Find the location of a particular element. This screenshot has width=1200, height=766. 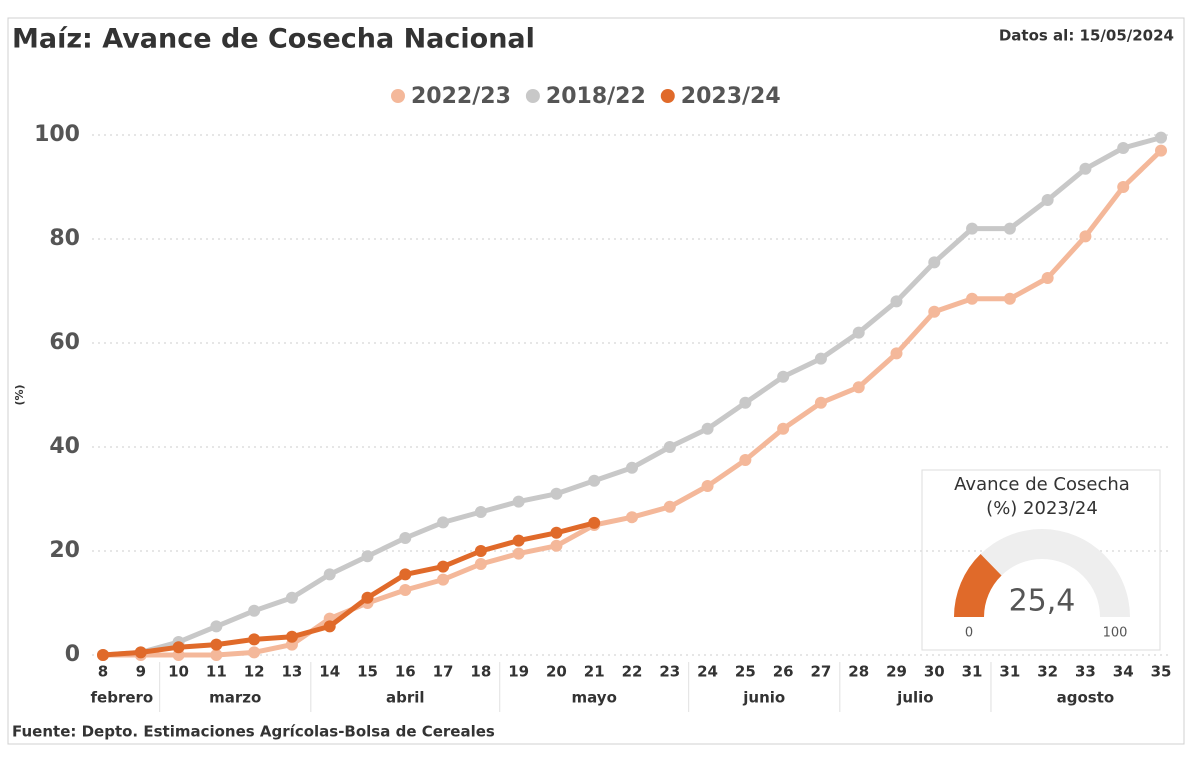

month-label: marzo is located at coordinates (235, 698).